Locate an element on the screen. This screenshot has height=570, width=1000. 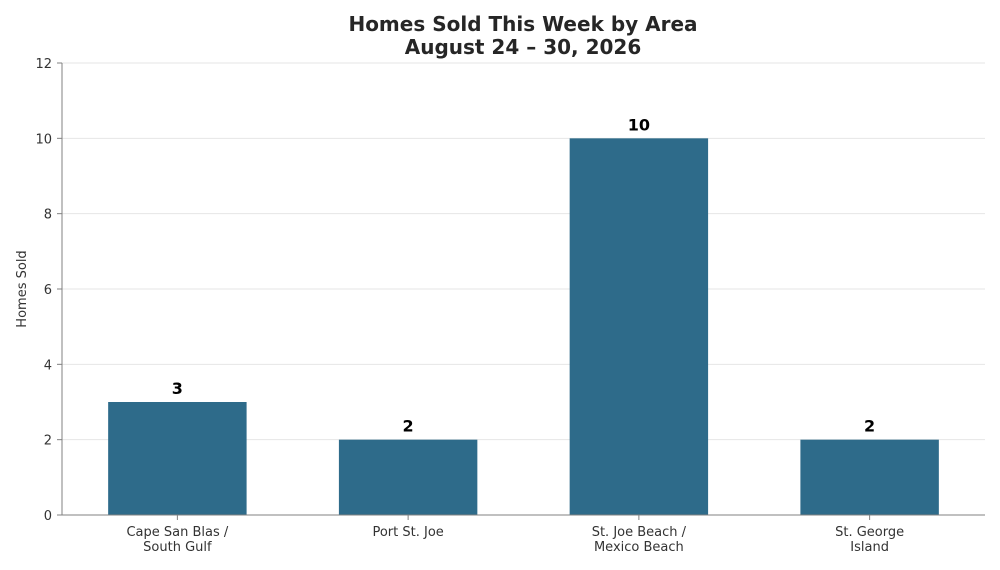
x-tick-label-line: Cape San Blas / is located at coordinates (177, 532).